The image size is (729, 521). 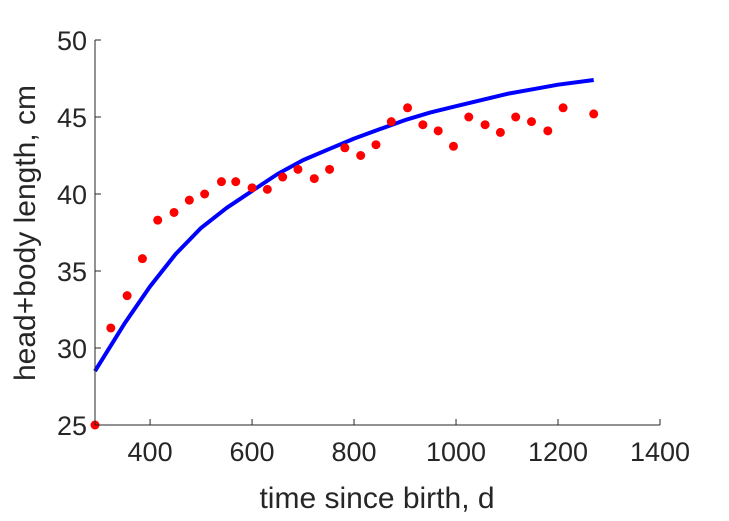 What do you see at coordinates (660, 452) in the screenshot?
I see `x-tick-label: 1400` at bounding box center [660, 452].